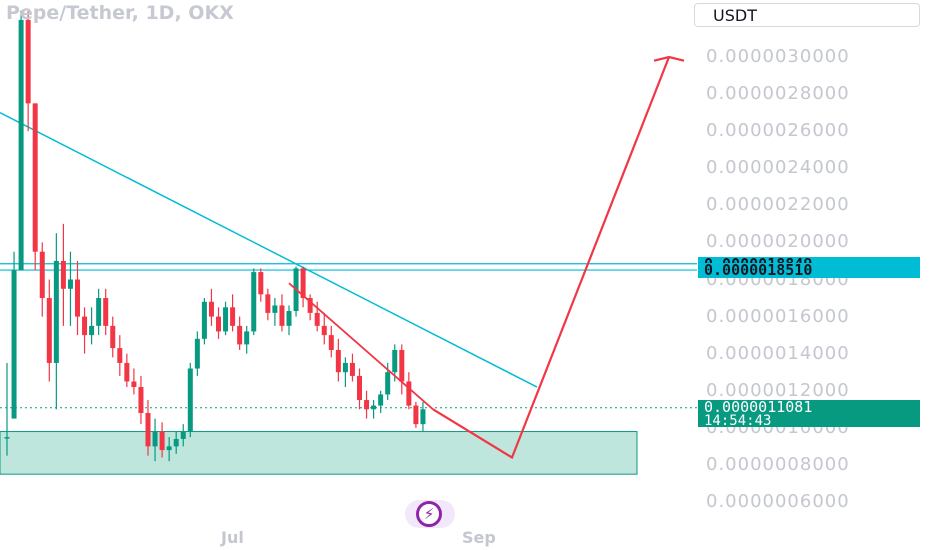  What do you see at coordinates (778, 94) in the screenshot?
I see `y-tick-label: 0.0000028000` at bounding box center [778, 94].